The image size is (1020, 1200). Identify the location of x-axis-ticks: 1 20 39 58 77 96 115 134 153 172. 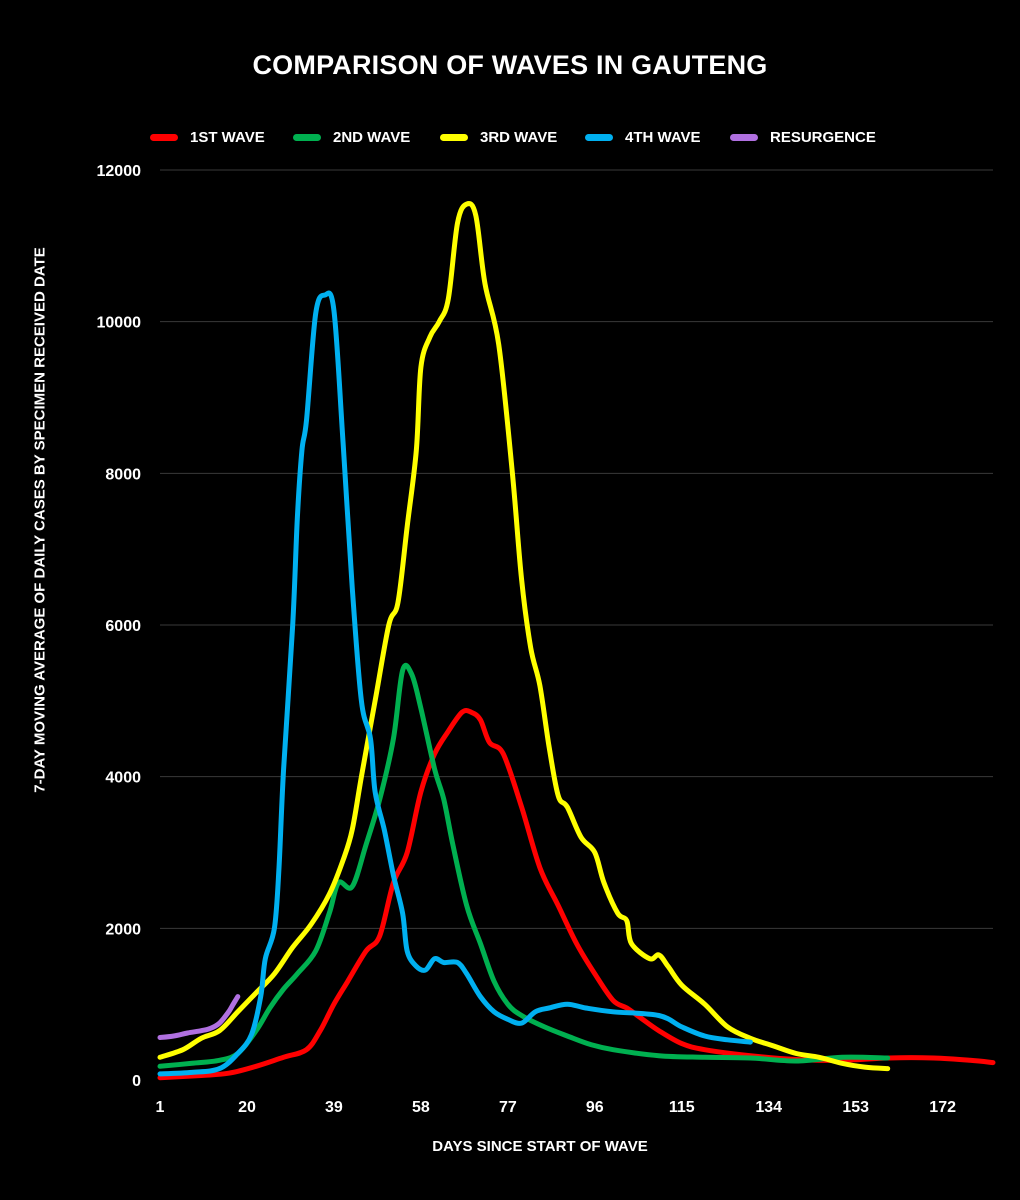
(556, 1107).